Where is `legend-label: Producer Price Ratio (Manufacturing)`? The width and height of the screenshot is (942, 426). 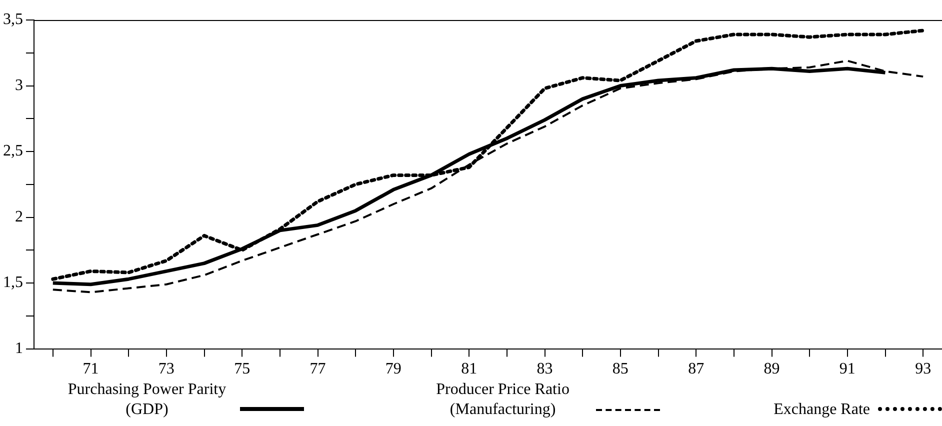
legend-label: Producer Price Ratio (Manufacturing) is located at coordinates (502, 400).